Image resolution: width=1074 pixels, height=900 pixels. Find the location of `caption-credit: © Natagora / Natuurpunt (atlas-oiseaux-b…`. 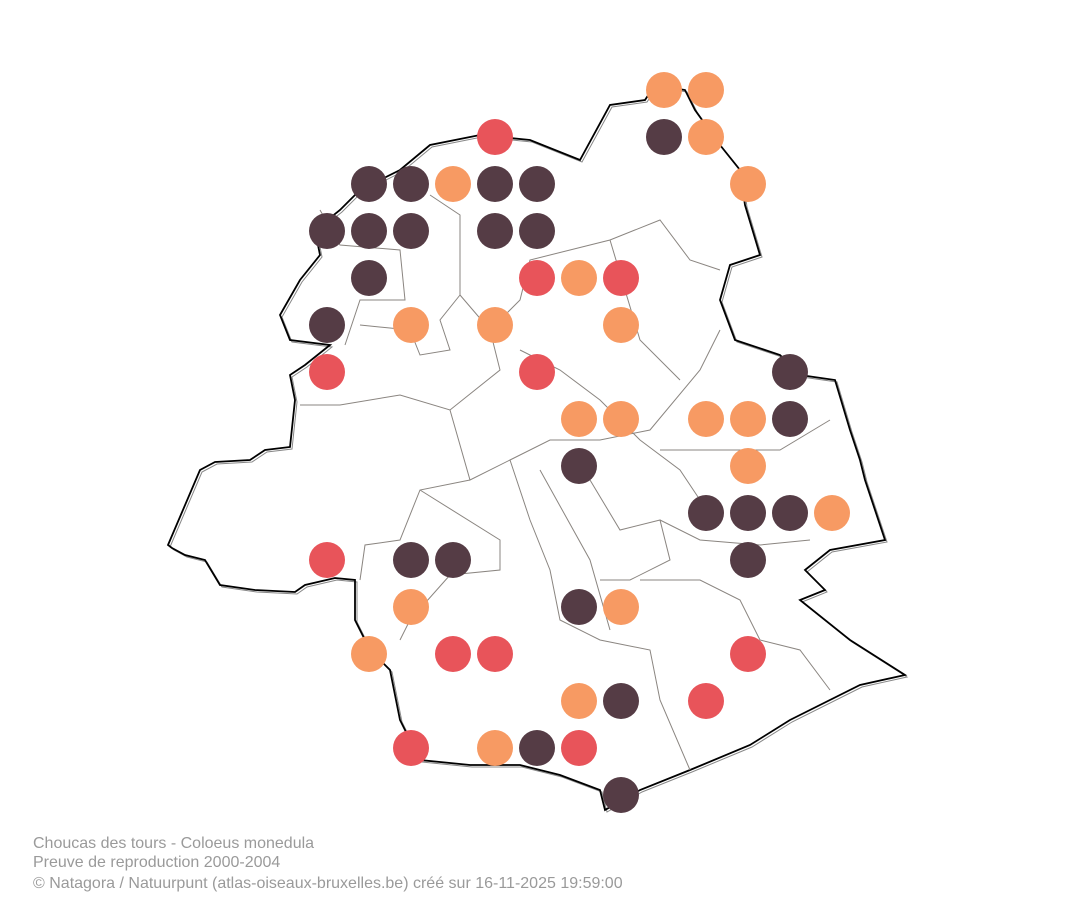

caption-credit: © Natagora / Natuurpunt (atlas-oiseaux-b… is located at coordinates (328, 883).